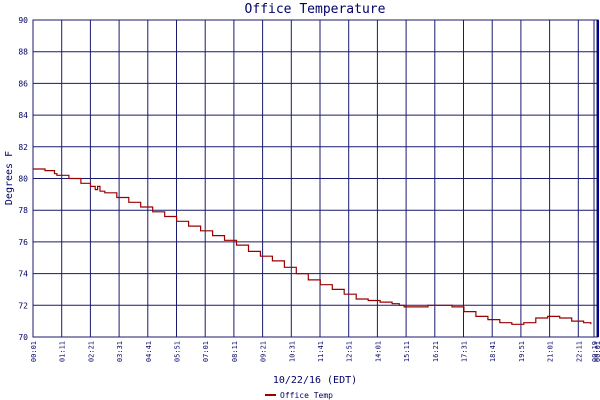  What do you see at coordinates (23, 52) in the screenshot?
I see `y-tick-label: 88` at bounding box center [23, 52].